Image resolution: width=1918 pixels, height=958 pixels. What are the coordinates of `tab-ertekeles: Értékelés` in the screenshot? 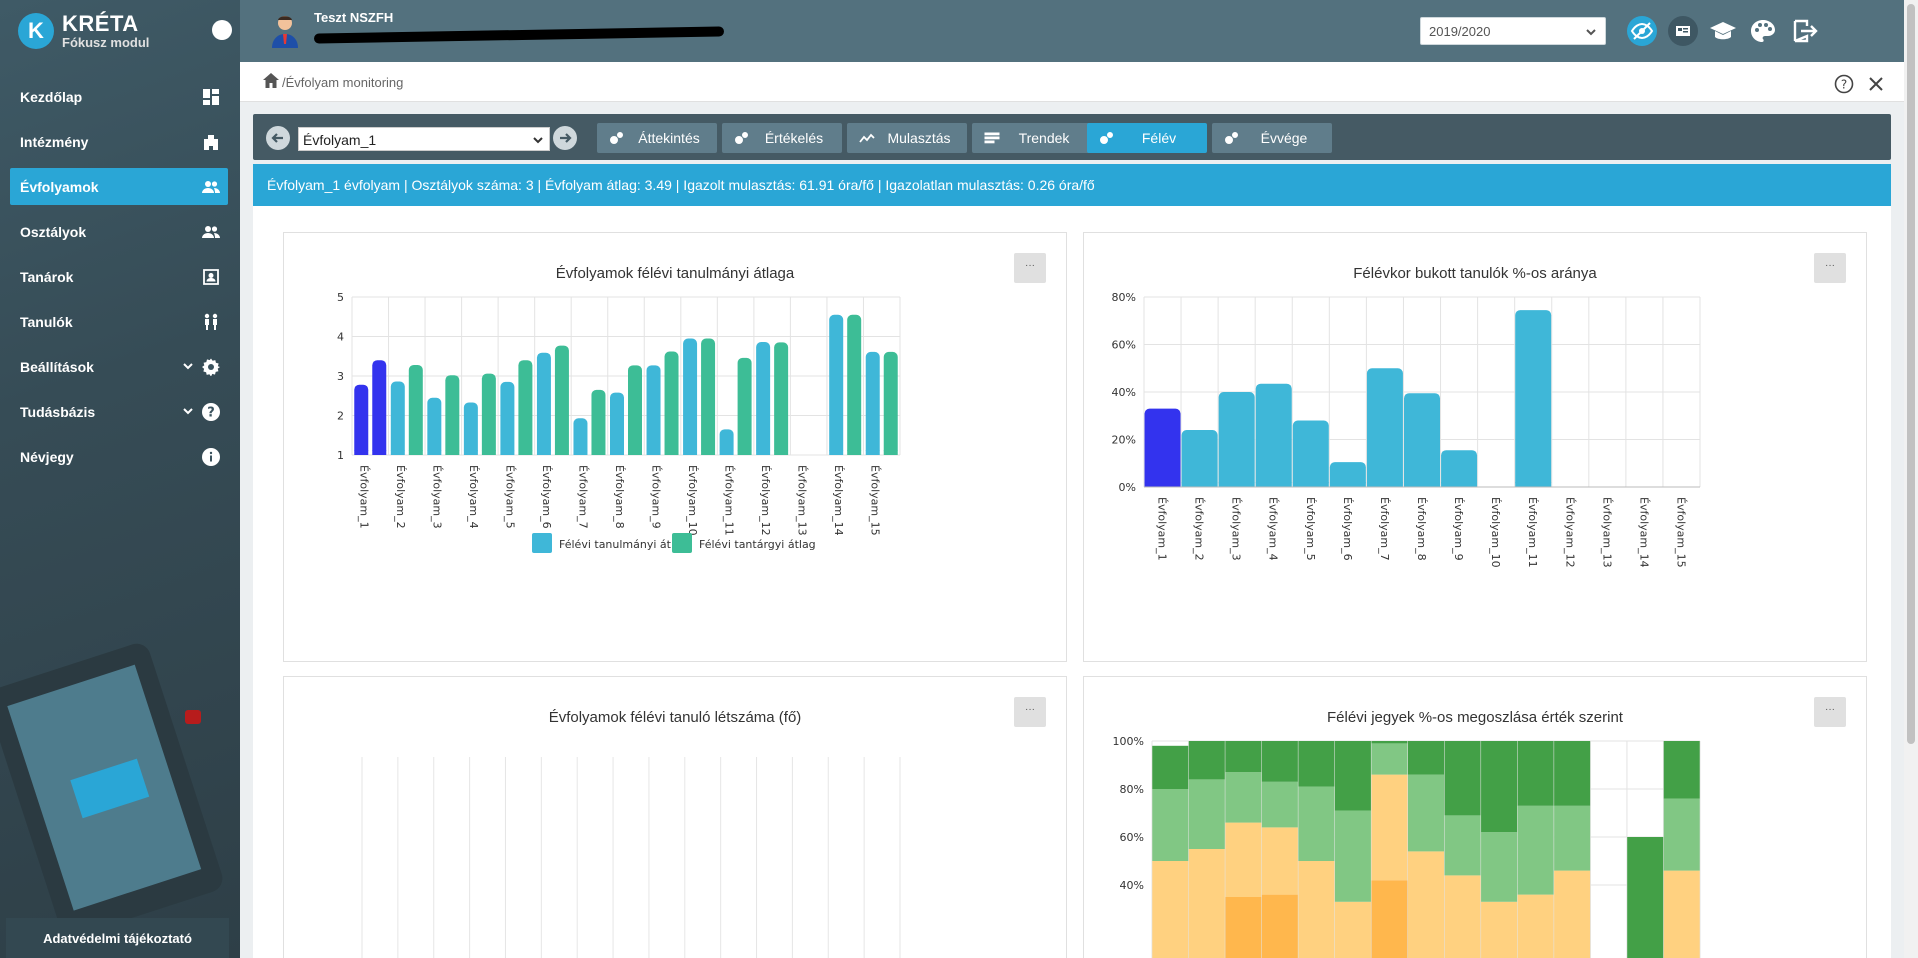 It's located at (782, 138).